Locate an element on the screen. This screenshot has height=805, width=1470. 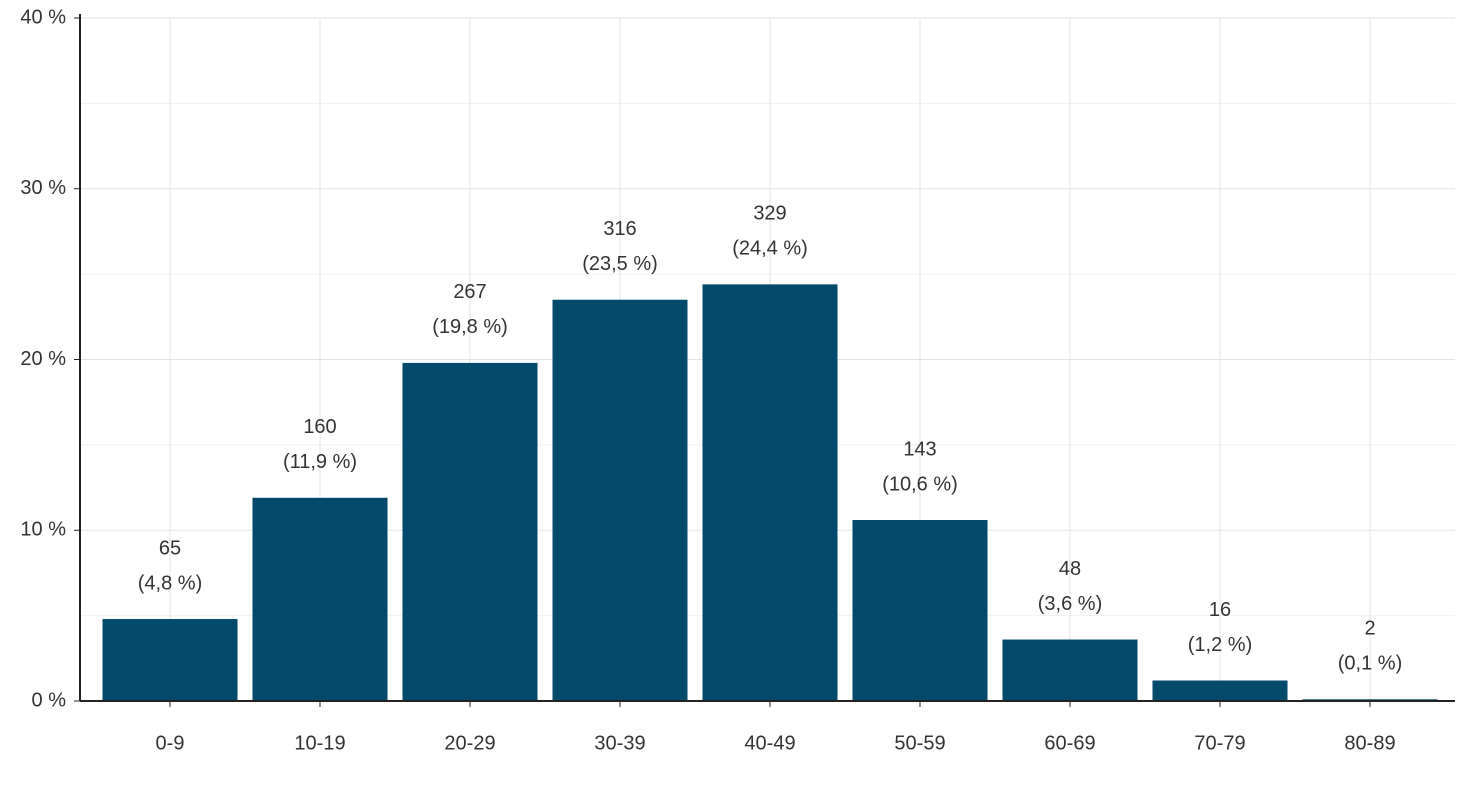
x-tick-label: 60-69 is located at coordinates (1069, 743).